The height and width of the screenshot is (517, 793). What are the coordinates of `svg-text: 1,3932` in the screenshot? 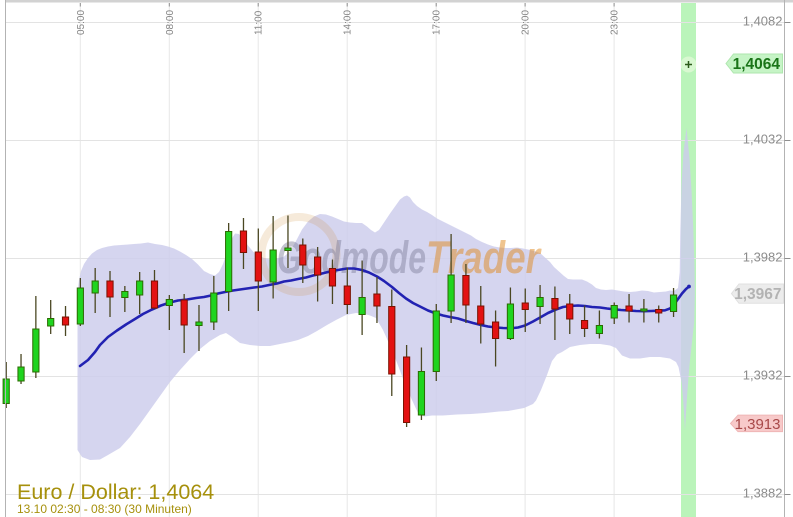 It's located at (763, 375).